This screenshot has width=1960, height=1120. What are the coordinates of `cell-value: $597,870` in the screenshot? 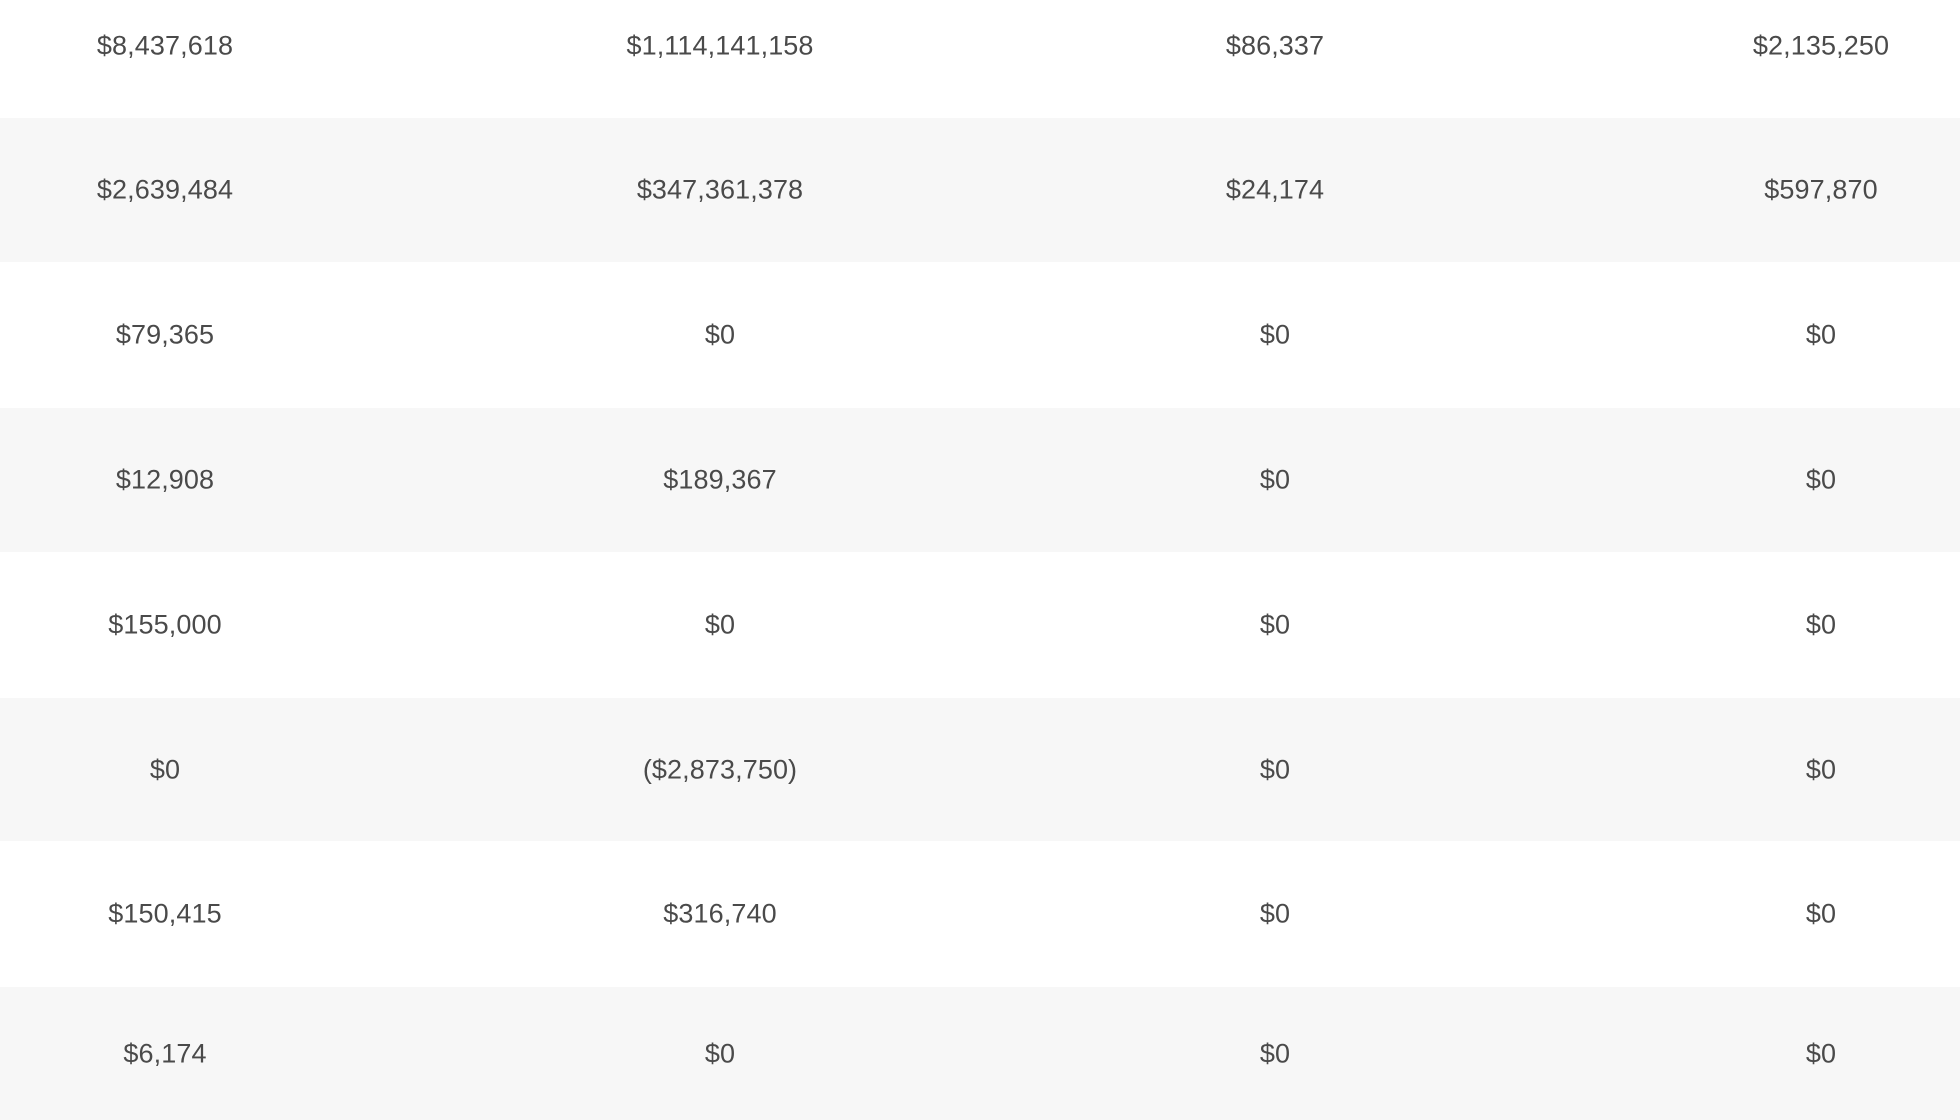 It's located at (1821, 189).